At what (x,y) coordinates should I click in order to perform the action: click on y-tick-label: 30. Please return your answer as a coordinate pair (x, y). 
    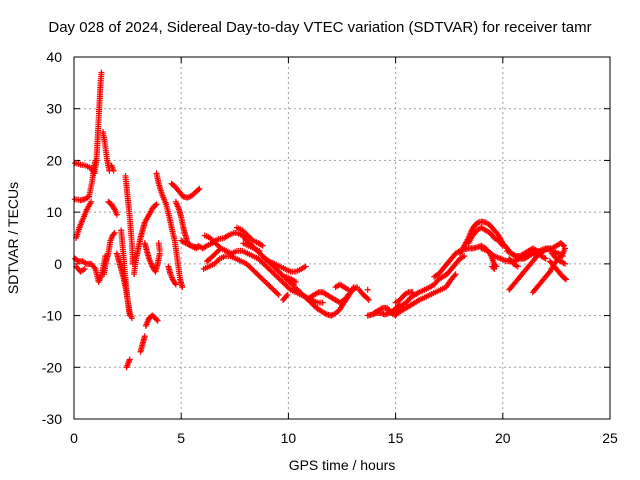
    Looking at the image, I should click on (54, 109).